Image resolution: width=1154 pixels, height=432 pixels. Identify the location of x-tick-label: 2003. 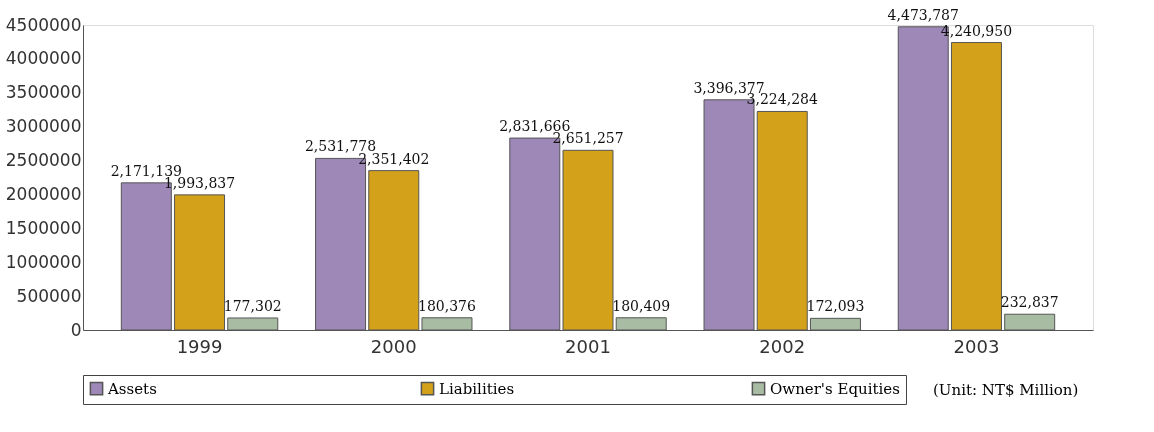
(976, 346).